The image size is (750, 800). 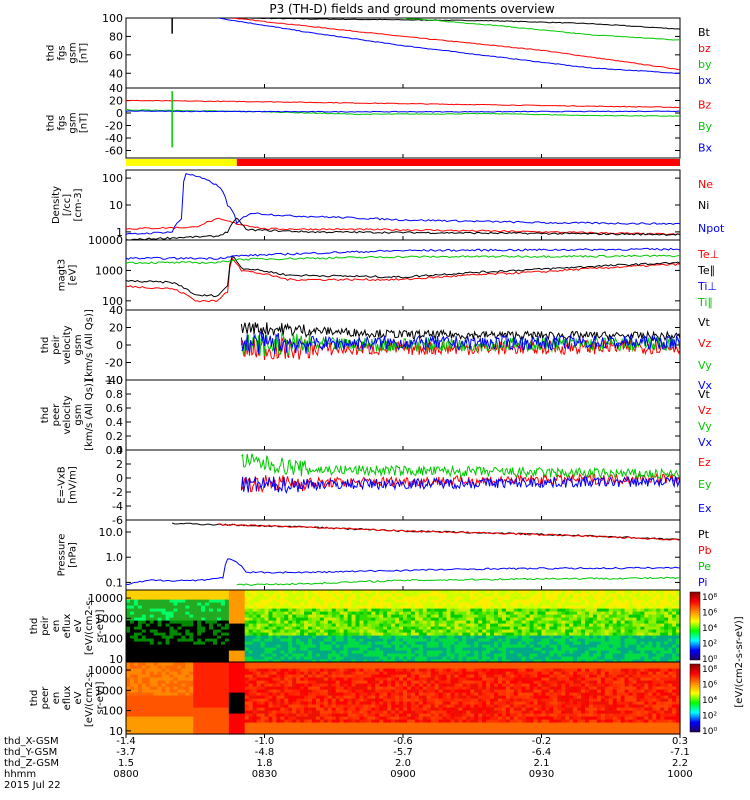 I want to click on legend-Pe: Pe, so click(x=704, y=566).